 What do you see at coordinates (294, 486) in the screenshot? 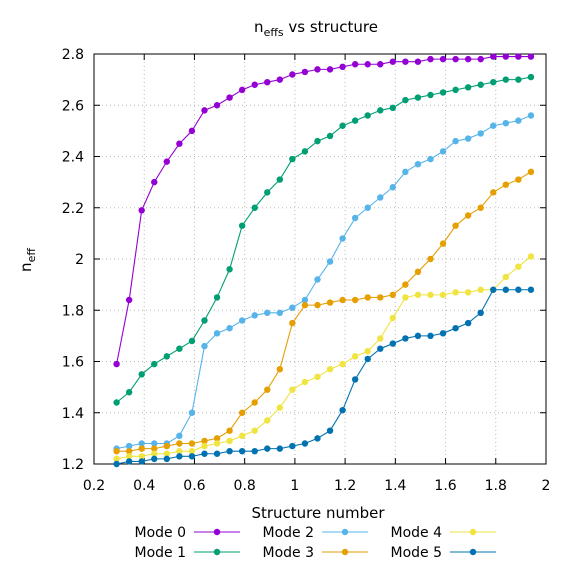
I see `x-tick-label: 1` at bounding box center [294, 486].